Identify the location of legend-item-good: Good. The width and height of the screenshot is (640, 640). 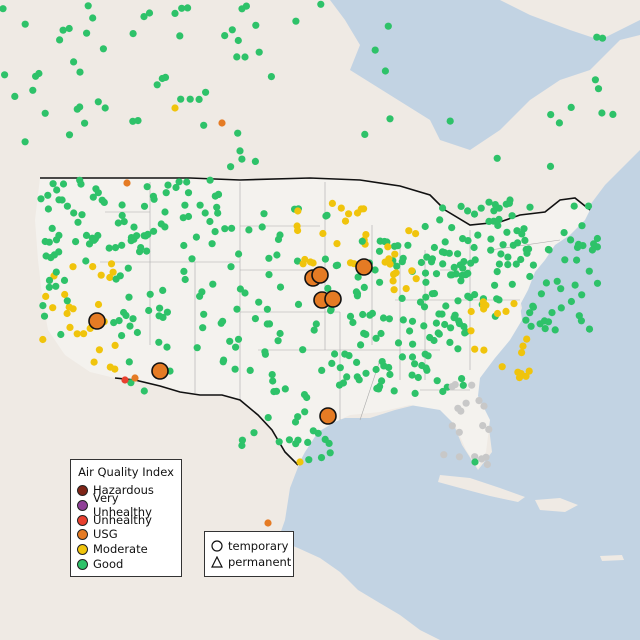
(100, 564).